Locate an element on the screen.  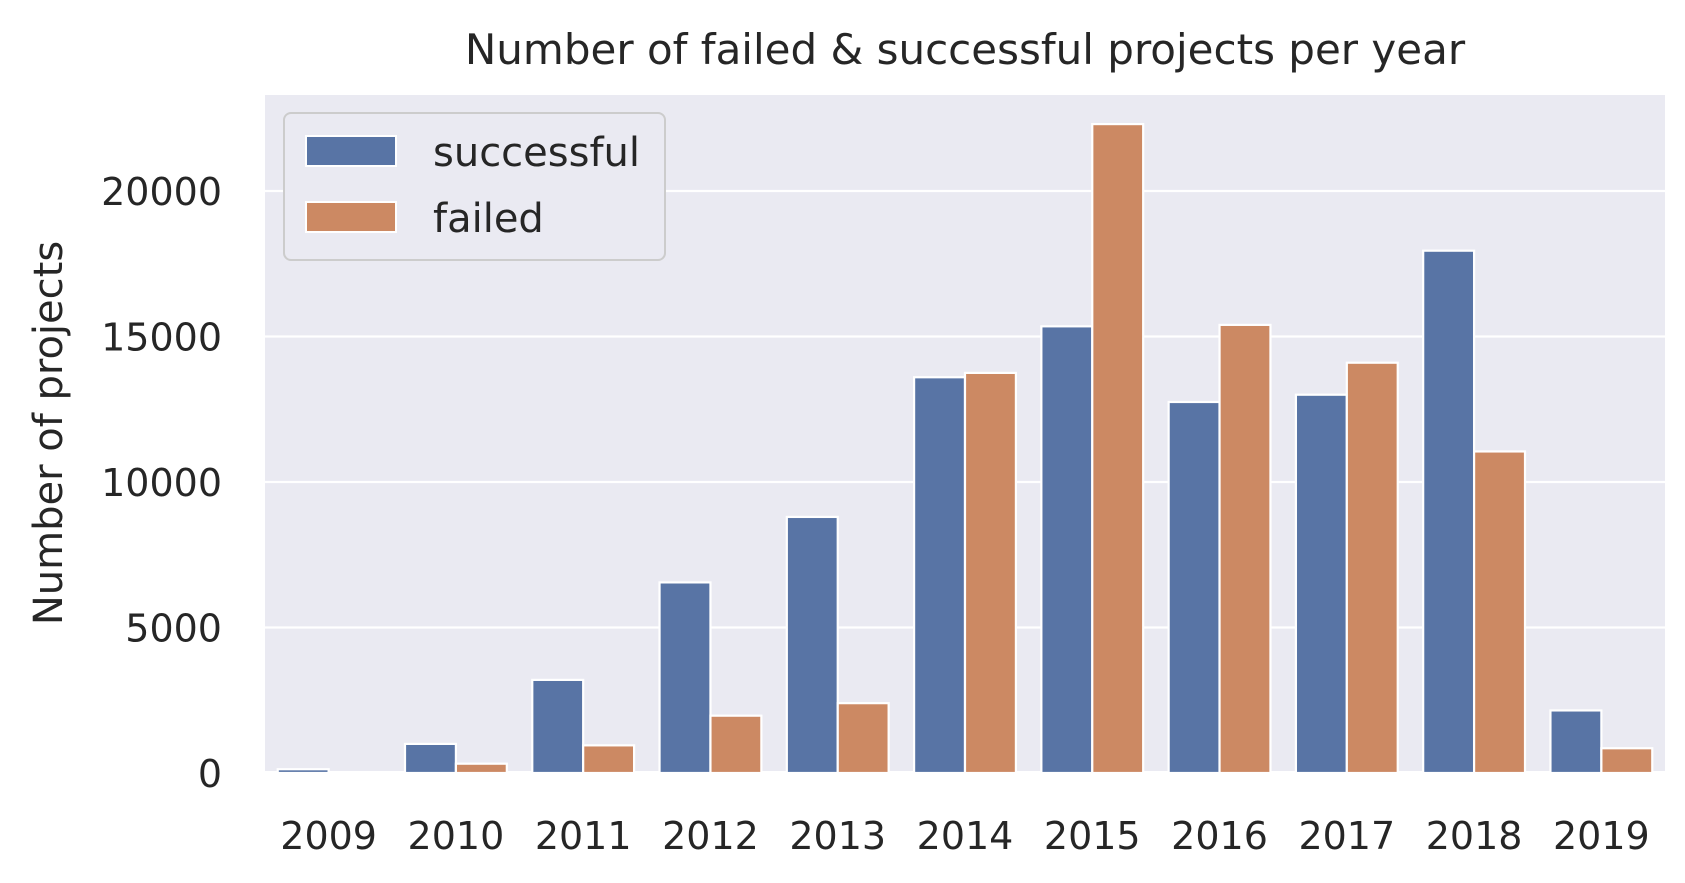
legend: successful failed is located at coordinates (474, 186).